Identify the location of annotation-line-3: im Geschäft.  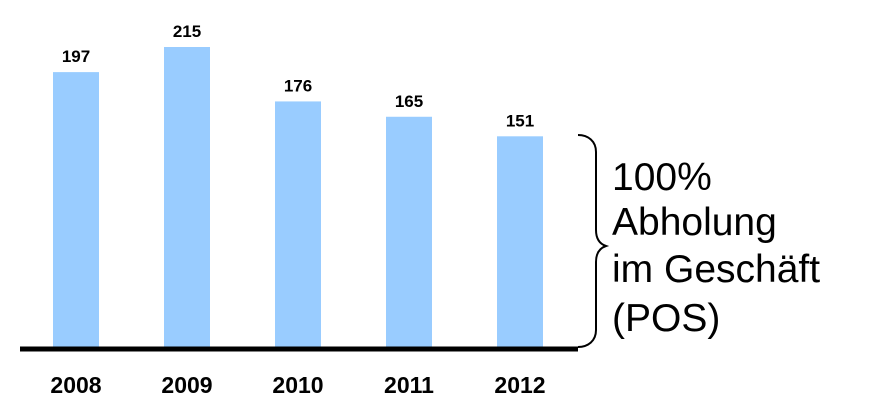
(716, 269).